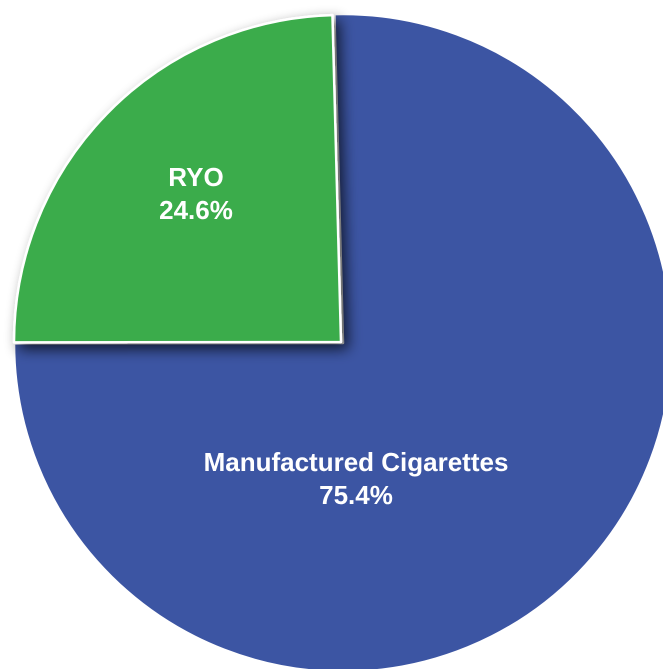 The height and width of the screenshot is (669, 663). I want to click on slice-value-manufactured-cigarettes: 75.4%, so click(356, 495).